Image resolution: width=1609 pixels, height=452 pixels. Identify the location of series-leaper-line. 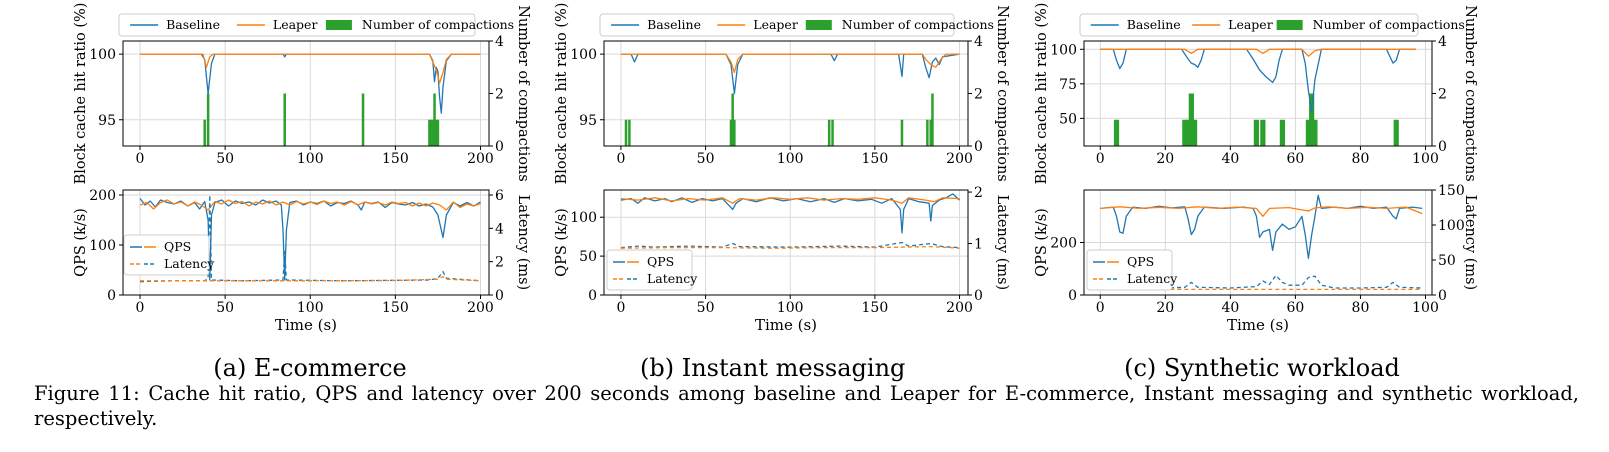
(790, 63).